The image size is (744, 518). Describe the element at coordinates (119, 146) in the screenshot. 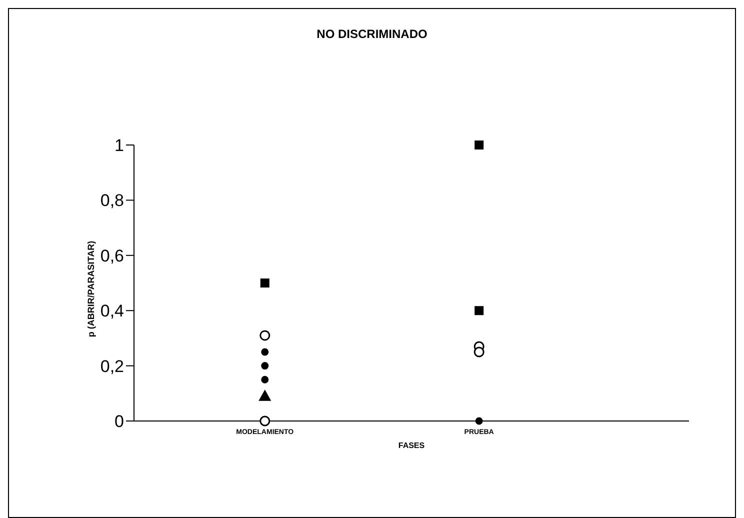

I see `y-tick-label: 1` at that location.